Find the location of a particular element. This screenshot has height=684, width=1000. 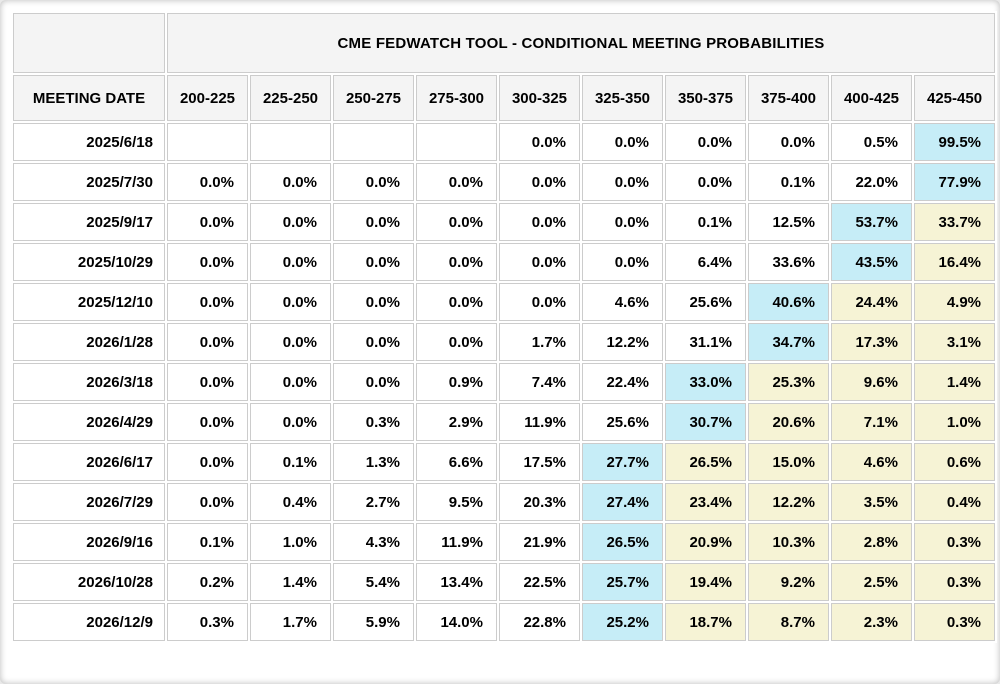

probability-cell: 17.3% is located at coordinates (871, 342).